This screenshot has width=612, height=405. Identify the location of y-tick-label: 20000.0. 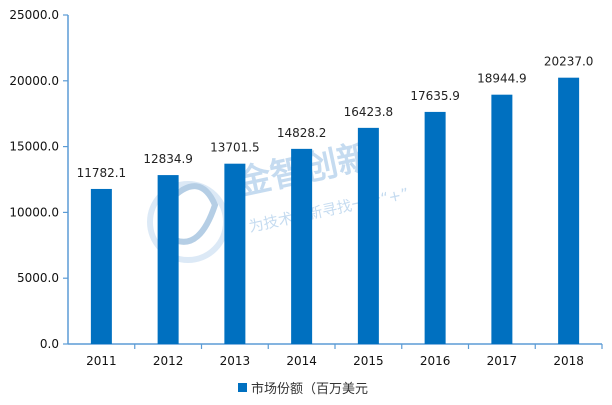
(34, 81).